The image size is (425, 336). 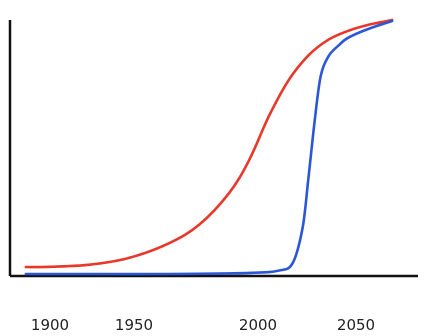 I want to click on x-tick-label-2050: 2050, so click(x=356, y=325).